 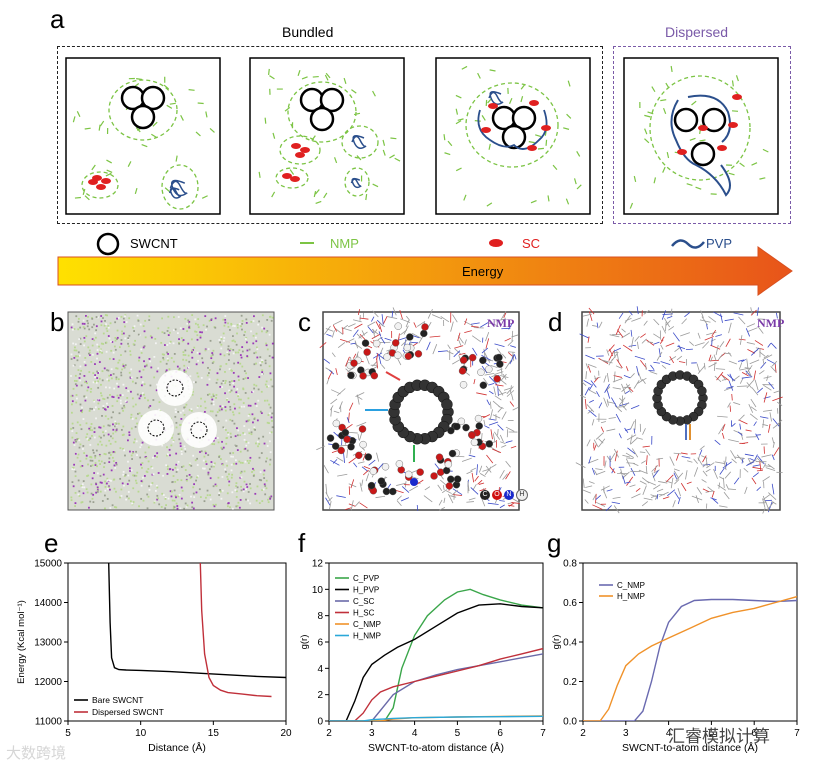 What do you see at coordinates (421, 411) in the screenshot?
I see `panel-c-box` at bounding box center [421, 411].